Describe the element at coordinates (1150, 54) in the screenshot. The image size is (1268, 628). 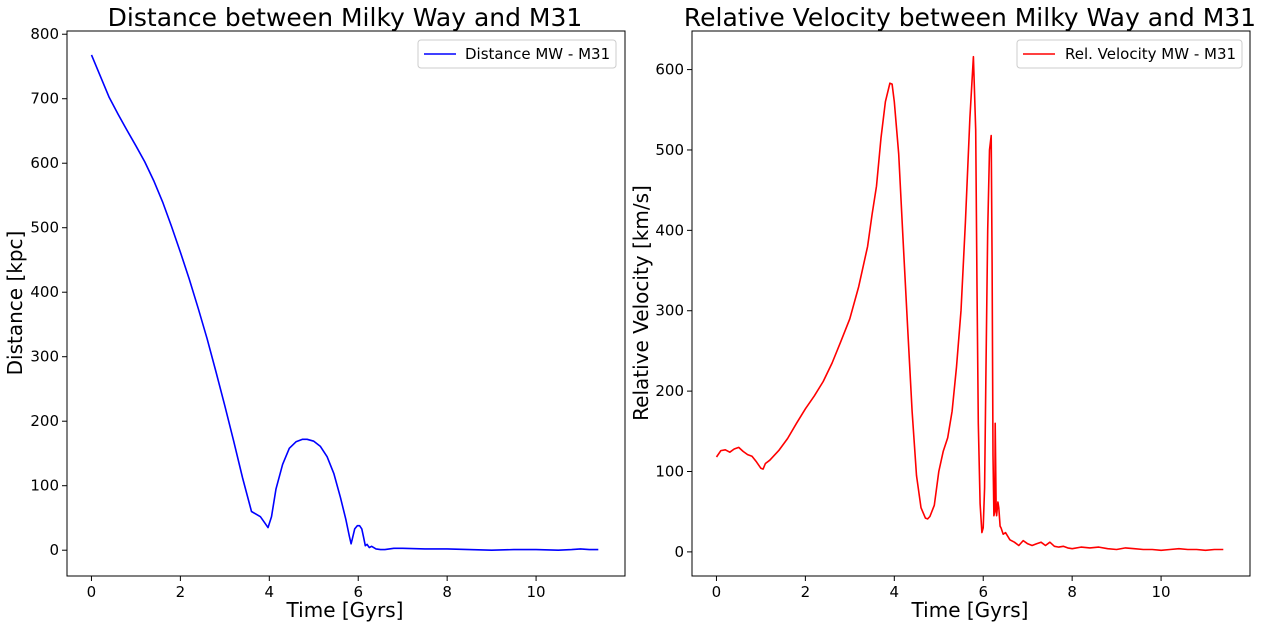
I see `velocity-legend-label: Rel. Velocity MW - M31` at that location.